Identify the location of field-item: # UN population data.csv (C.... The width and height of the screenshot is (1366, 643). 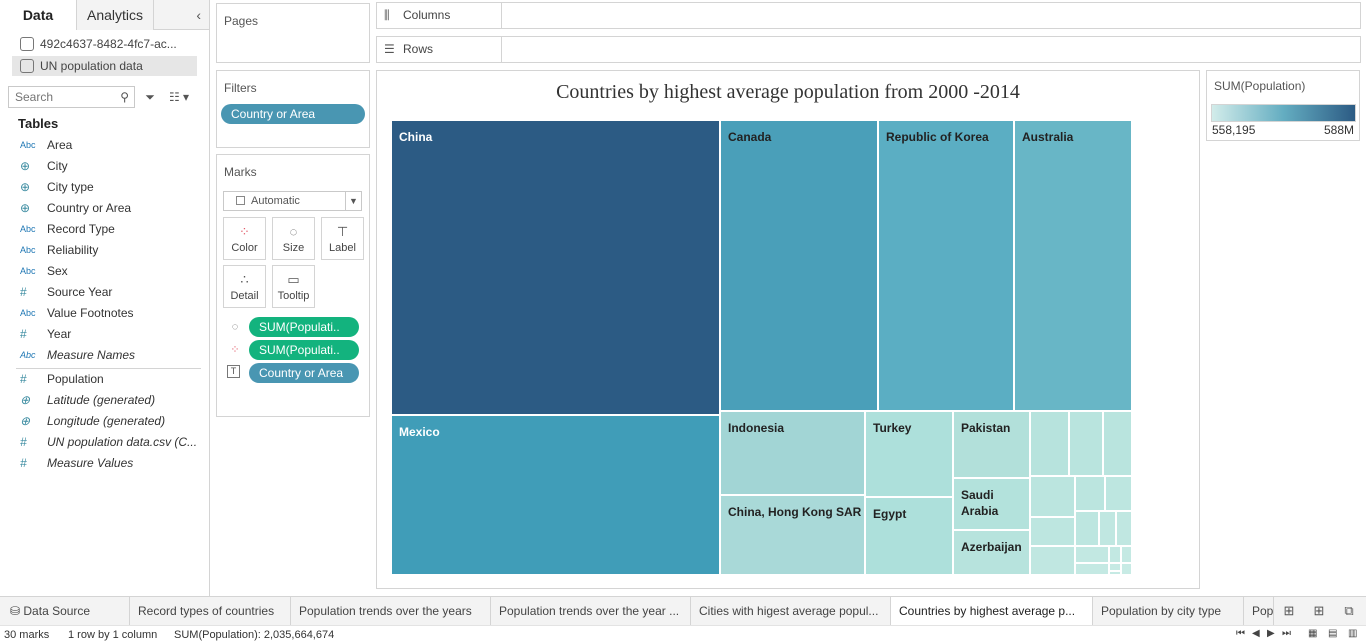
(104, 442).